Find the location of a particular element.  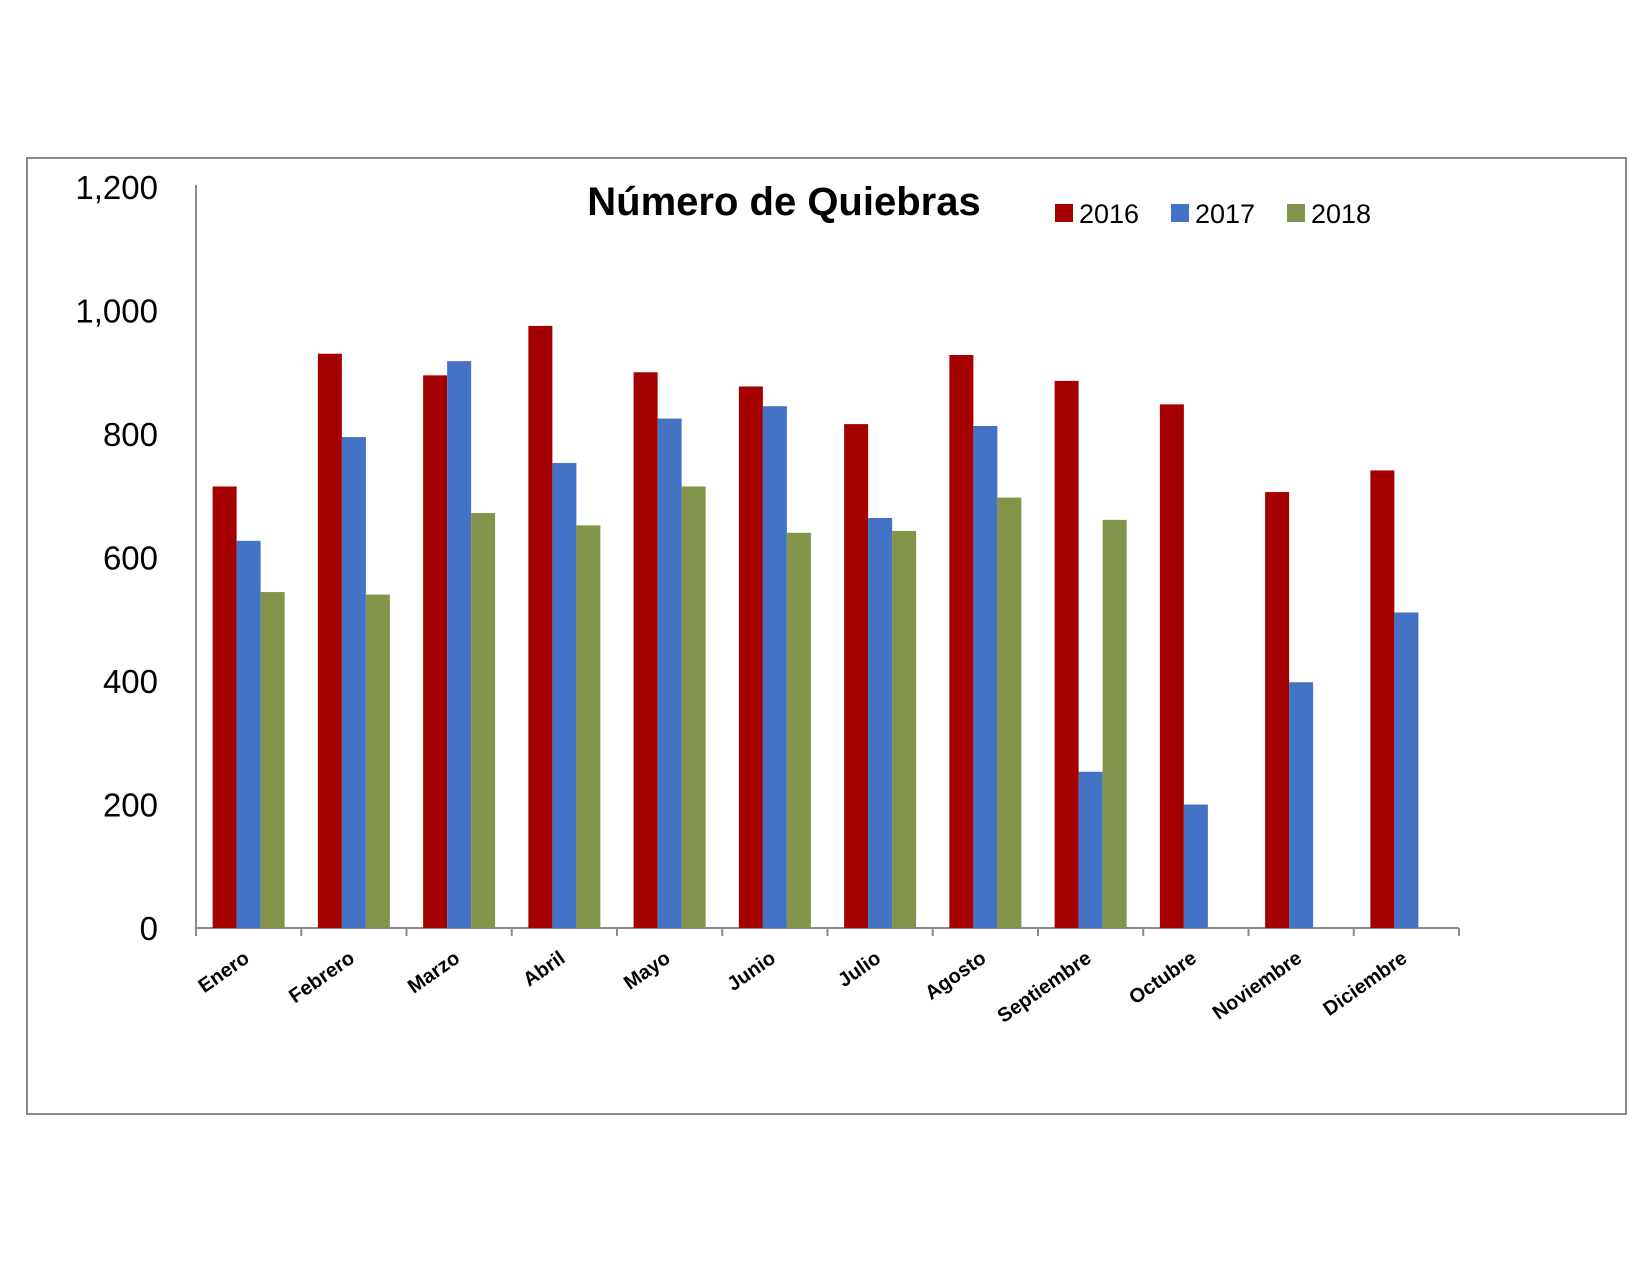

y-tick-label: 0 is located at coordinates (149, 928).